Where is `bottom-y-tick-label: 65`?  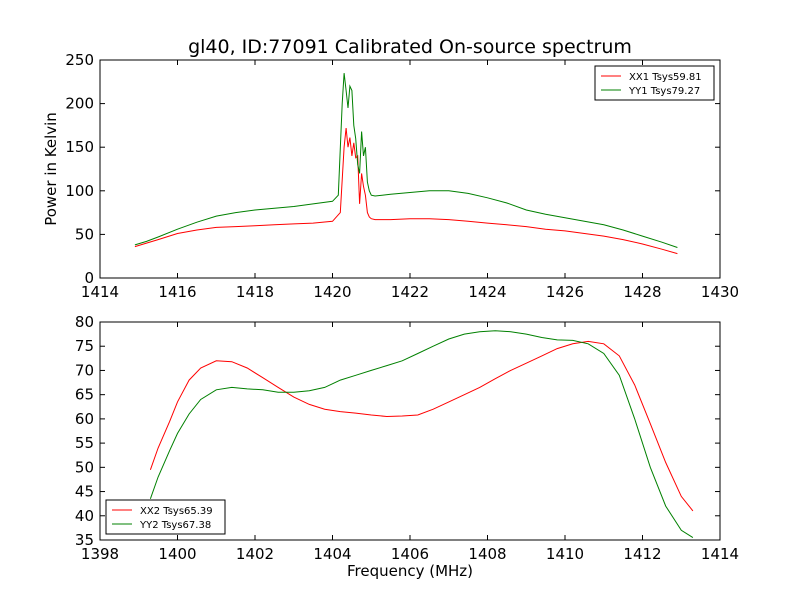
bottom-y-tick-label: 65 is located at coordinates (84, 395).